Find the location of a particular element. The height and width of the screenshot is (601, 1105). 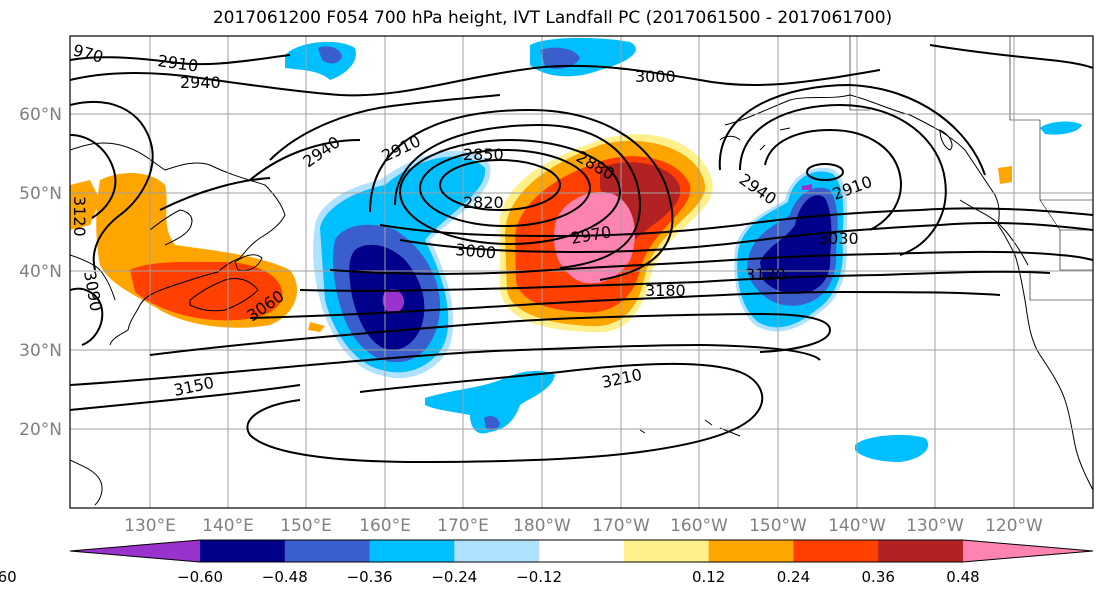

colorbar-tick-label: 0.48 is located at coordinates (962, 577).